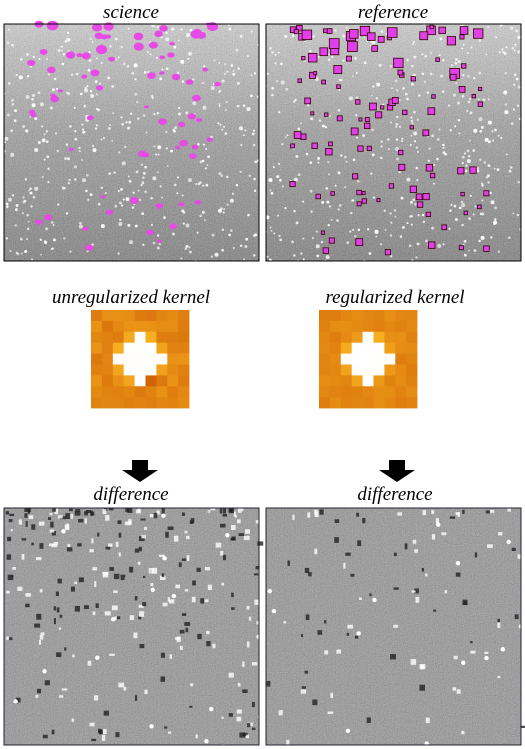 This screenshot has height=749, width=525. Describe the element at coordinates (131, 12) in the screenshot. I see `panel-label: science` at that location.